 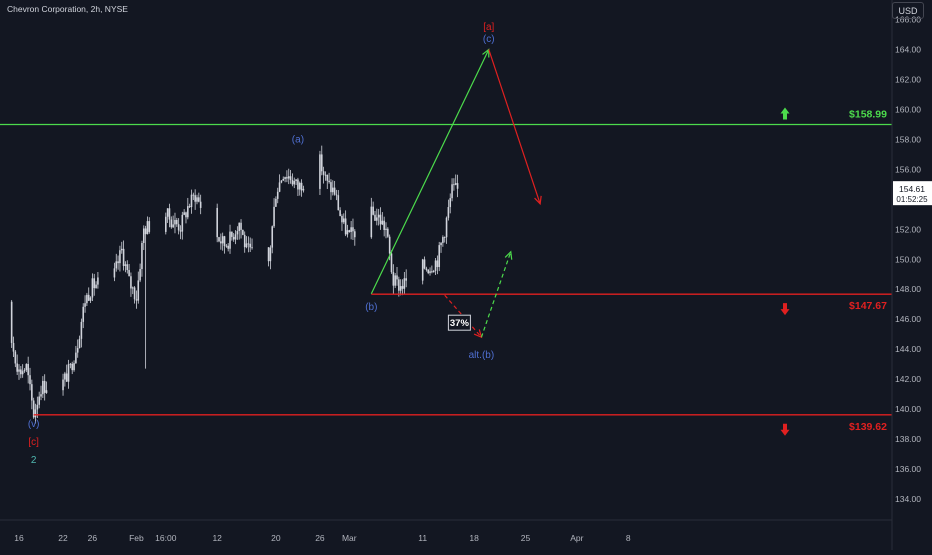 I want to click on wave-label: (b), so click(x=371, y=307).